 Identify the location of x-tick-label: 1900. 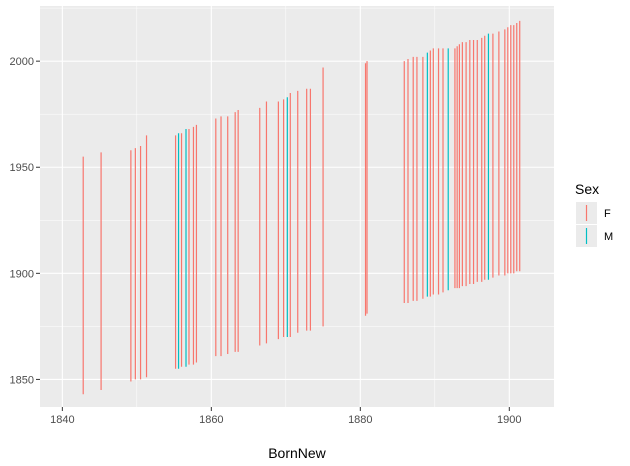
(509, 420).